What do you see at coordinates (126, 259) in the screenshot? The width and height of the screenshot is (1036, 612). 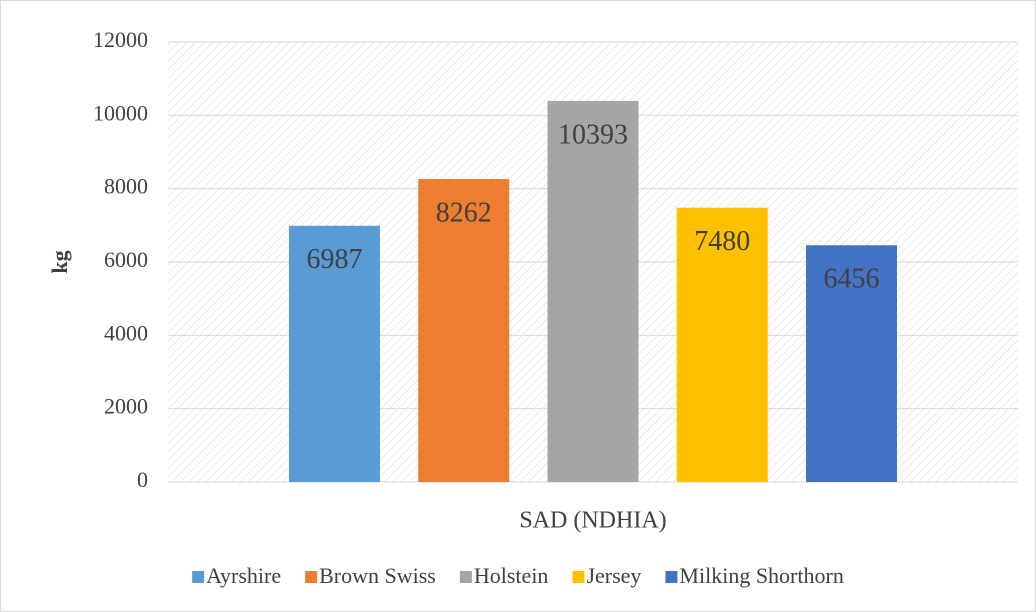 I see `y-tick-label: 6000` at bounding box center [126, 259].